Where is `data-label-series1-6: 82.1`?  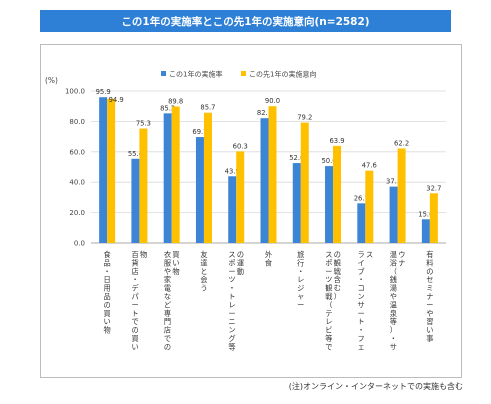
data-label-series1-6: 82.1 is located at coordinates (264, 113).